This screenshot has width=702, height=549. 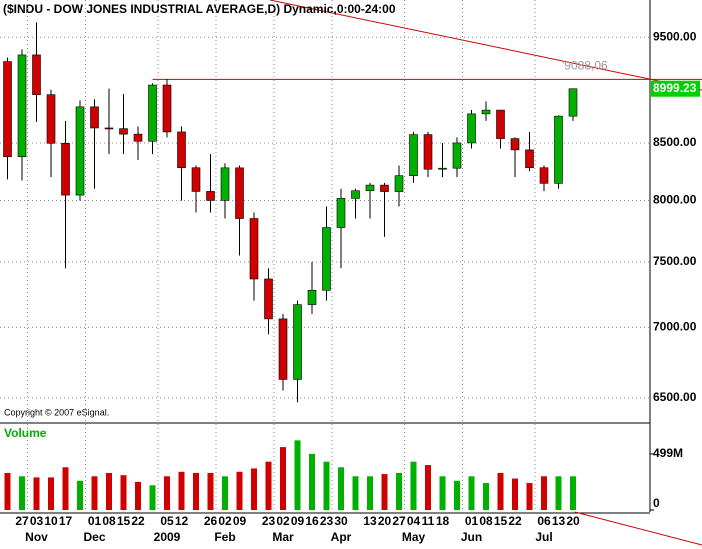 What do you see at coordinates (675, 36) in the screenshot?
I see `y-tick-label: 9500.00` at bounding box center [675, 36].